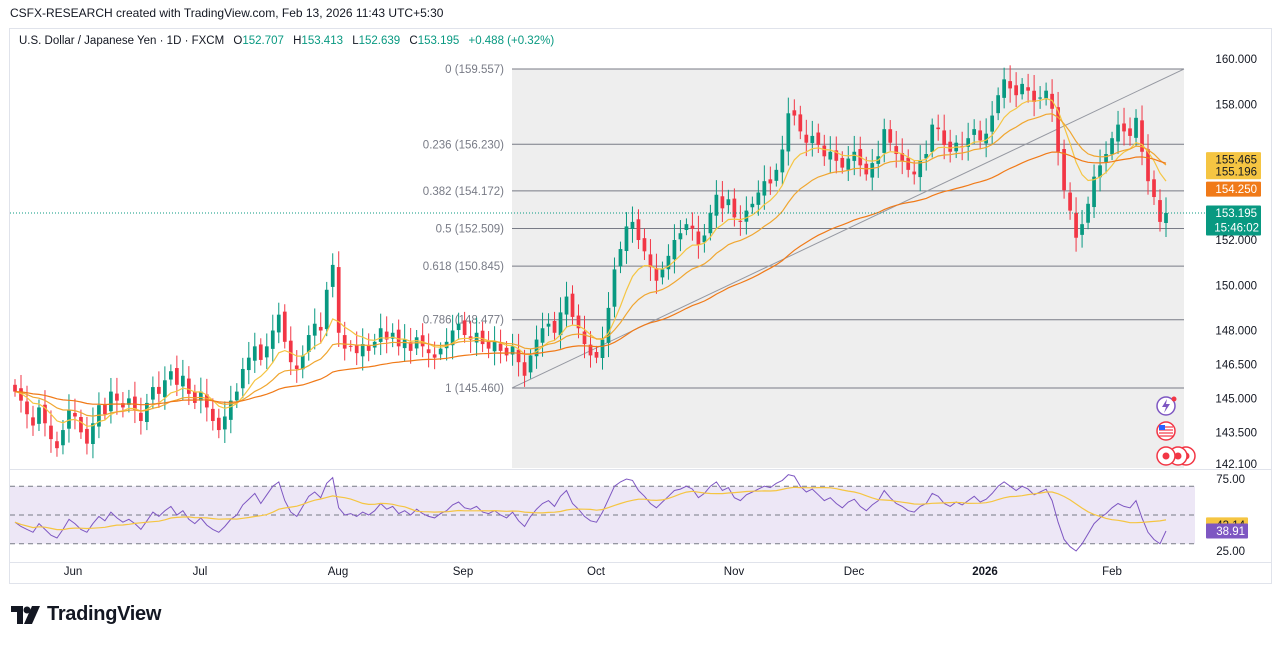 The width and height of the screenshot is (1281, 645). I want to click on price-axis-tick: 148.000, so click(1236, 332).